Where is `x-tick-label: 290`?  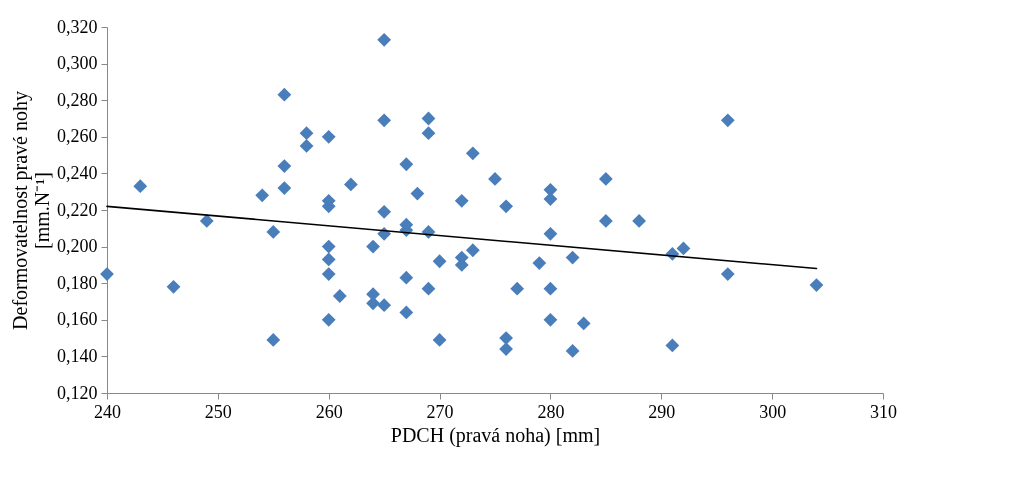 x-tick-label: 290 is located at coordinates (662, 411).